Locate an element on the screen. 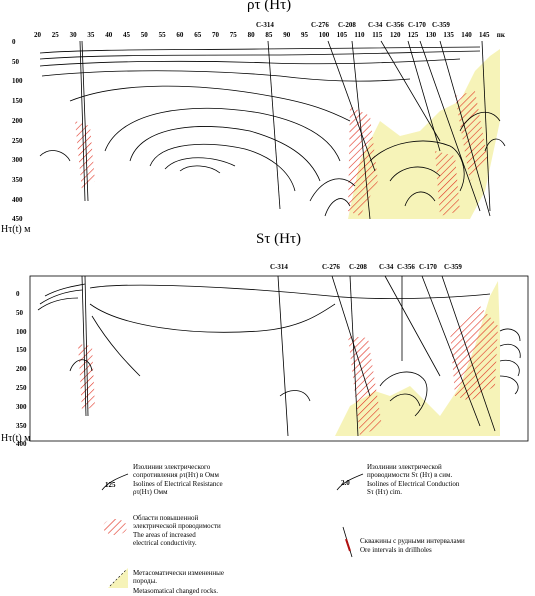 This screenshot has height=596, width=535. conduction-legend-symbol is located at coordinates (350, 482).